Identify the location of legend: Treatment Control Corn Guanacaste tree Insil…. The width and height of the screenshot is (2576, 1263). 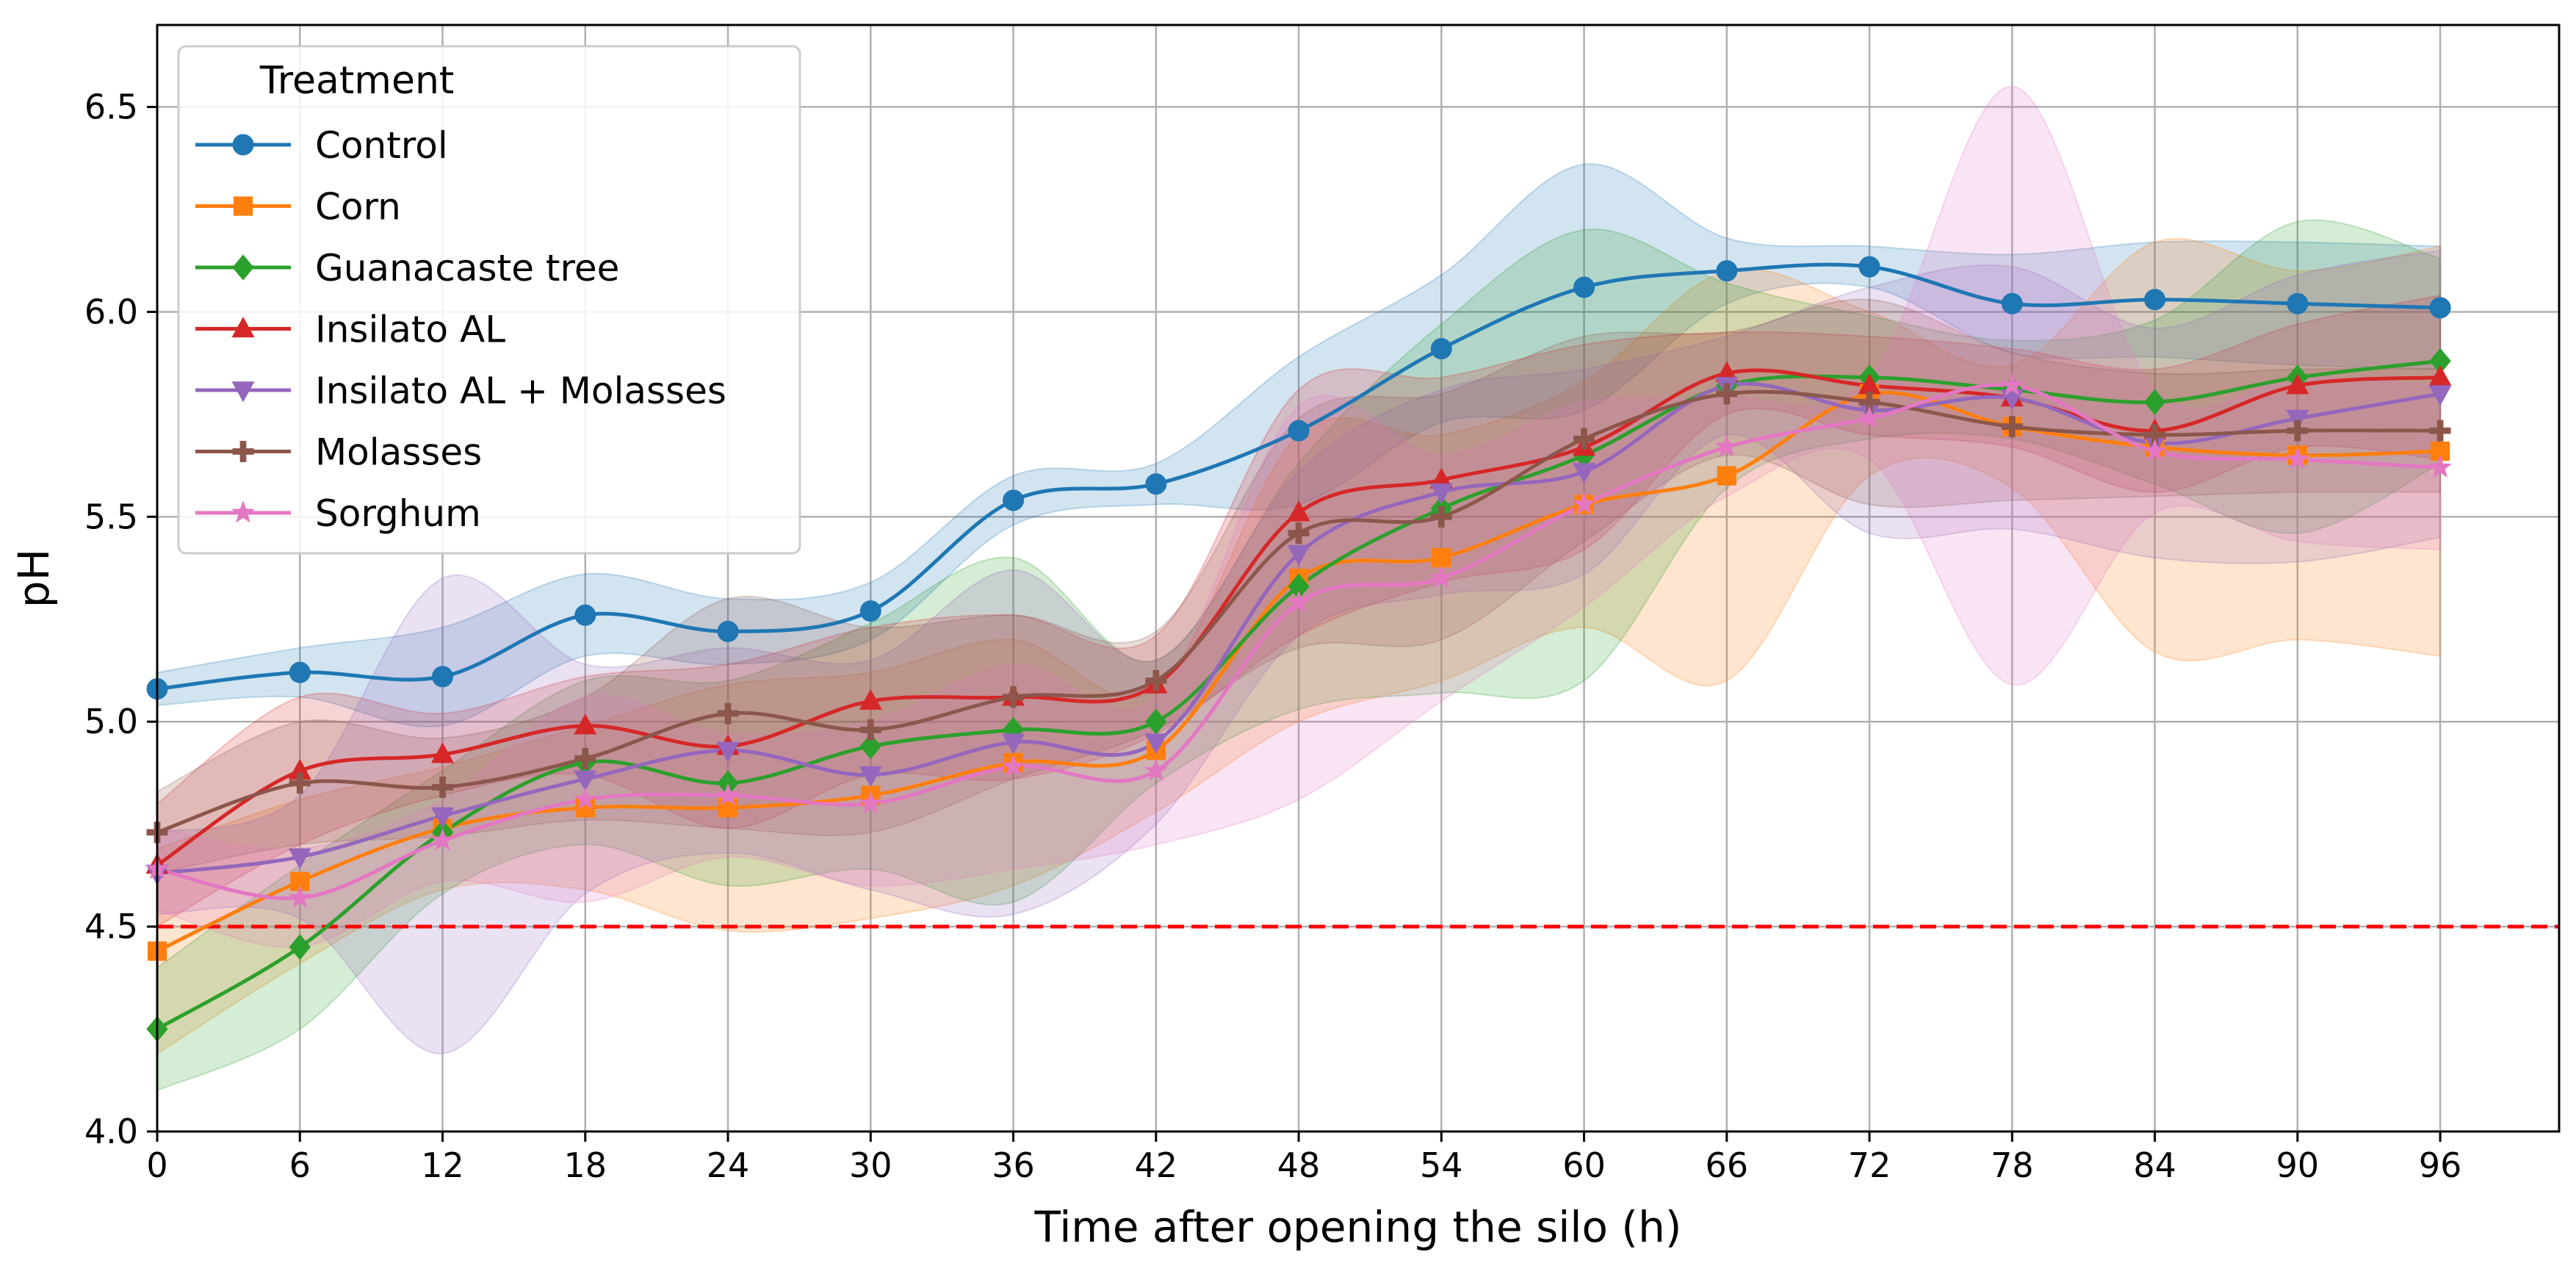
(489, 300).